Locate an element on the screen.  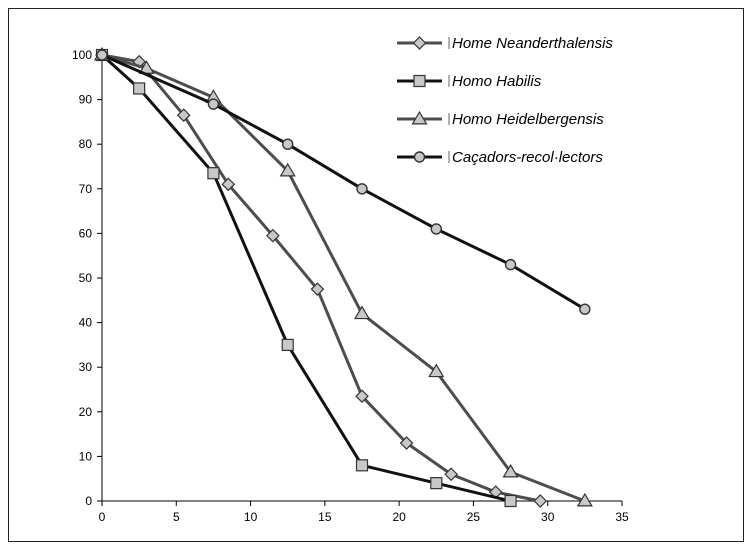
x-tick-label: 30 is located at coordinates (548, 517).